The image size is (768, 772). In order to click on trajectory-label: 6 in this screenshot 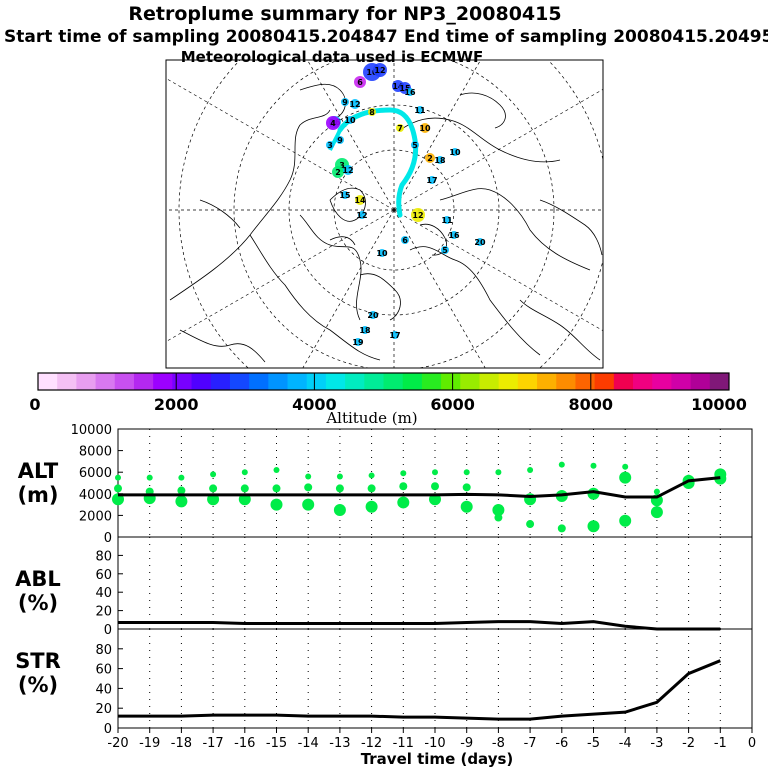, I will do `click(360, 82)`.